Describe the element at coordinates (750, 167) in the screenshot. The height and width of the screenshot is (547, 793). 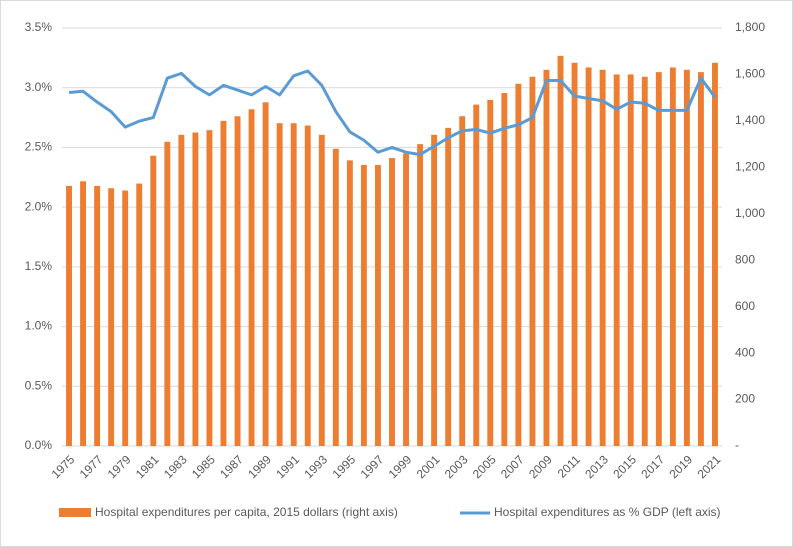
I see `y2-tick-label: 1,200` at that location.